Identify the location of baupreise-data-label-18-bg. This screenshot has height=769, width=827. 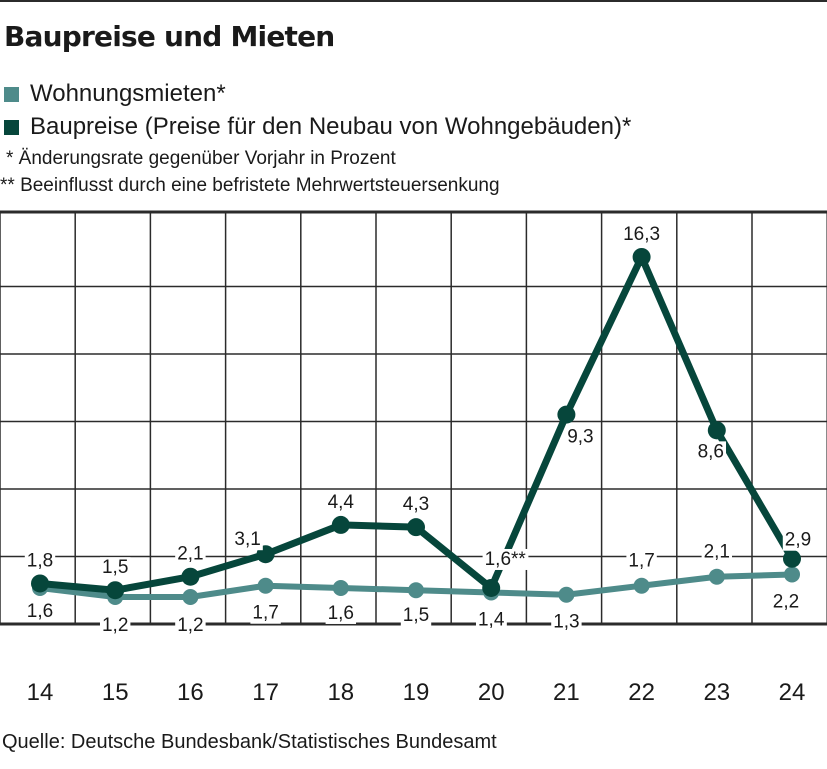
(341, 502).